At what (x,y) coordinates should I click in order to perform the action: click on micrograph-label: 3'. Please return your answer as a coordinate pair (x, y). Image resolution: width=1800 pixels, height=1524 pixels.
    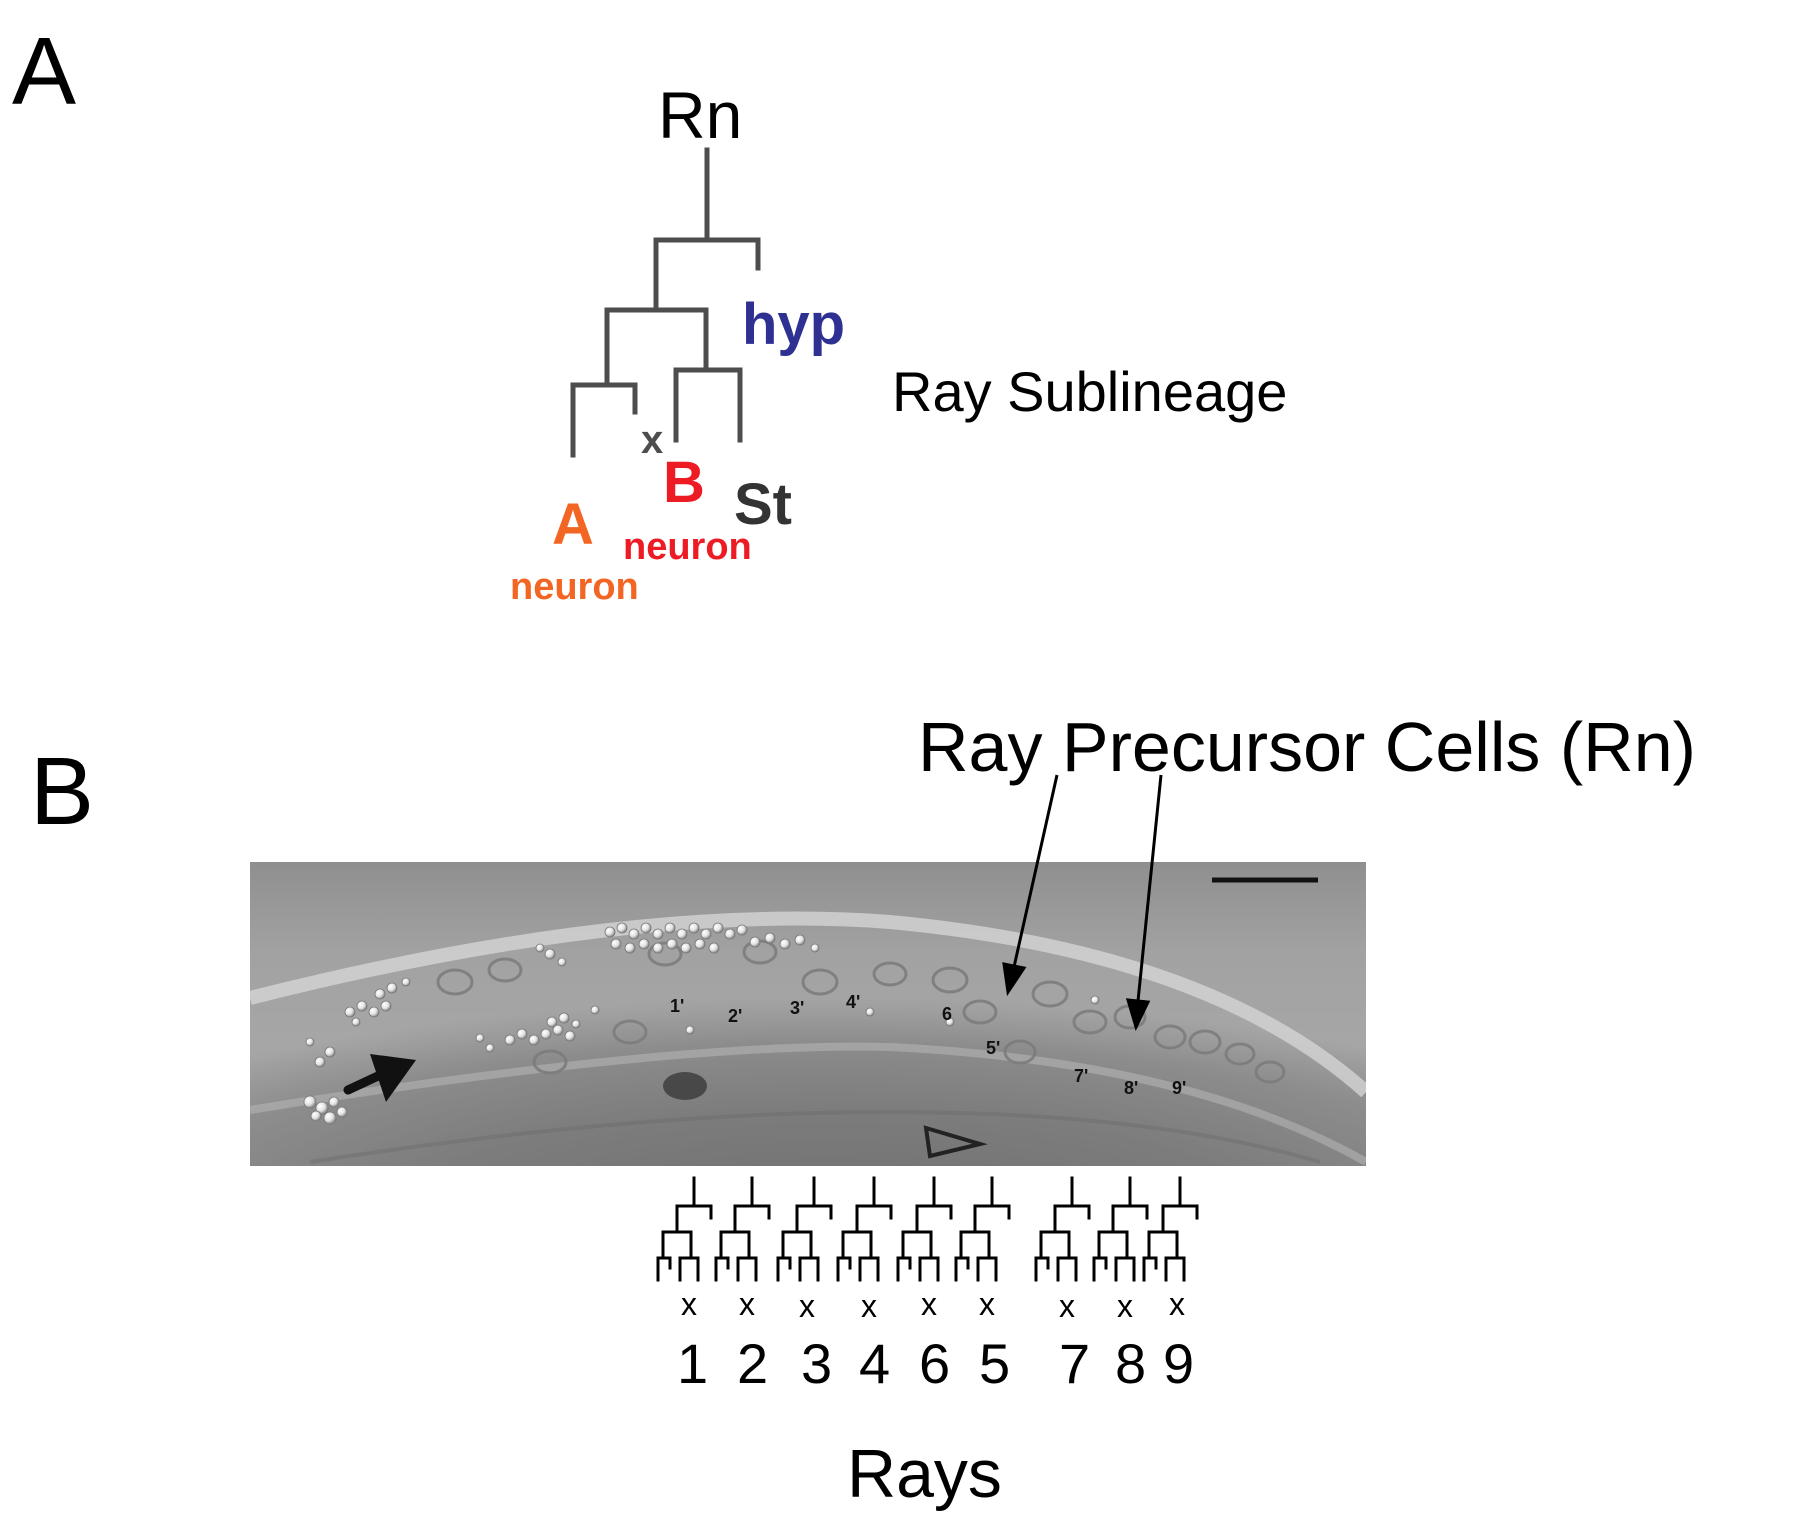
    Looking at the image, I should click on (797, 1008).